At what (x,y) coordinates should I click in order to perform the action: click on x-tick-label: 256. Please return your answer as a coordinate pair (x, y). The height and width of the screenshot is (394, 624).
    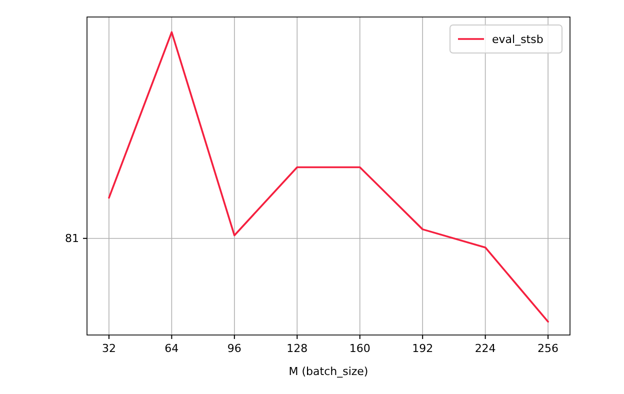
    Looking at the image, I should click on (548, 348).